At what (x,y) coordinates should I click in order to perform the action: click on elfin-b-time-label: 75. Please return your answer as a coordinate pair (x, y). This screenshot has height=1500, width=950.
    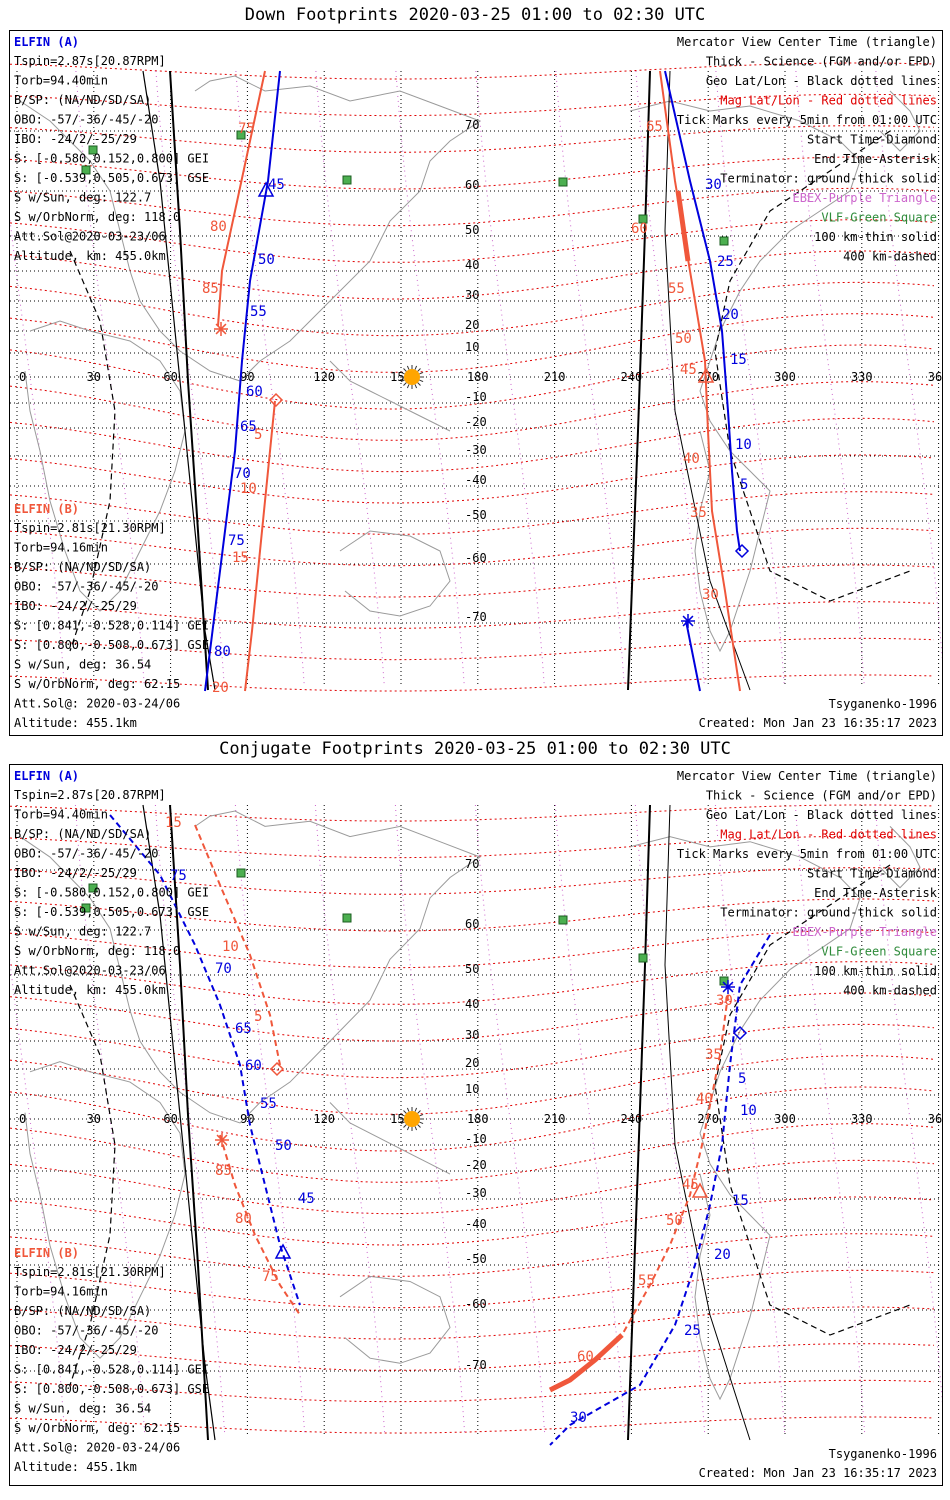
    Looking at the image, I should click on (246, 129).